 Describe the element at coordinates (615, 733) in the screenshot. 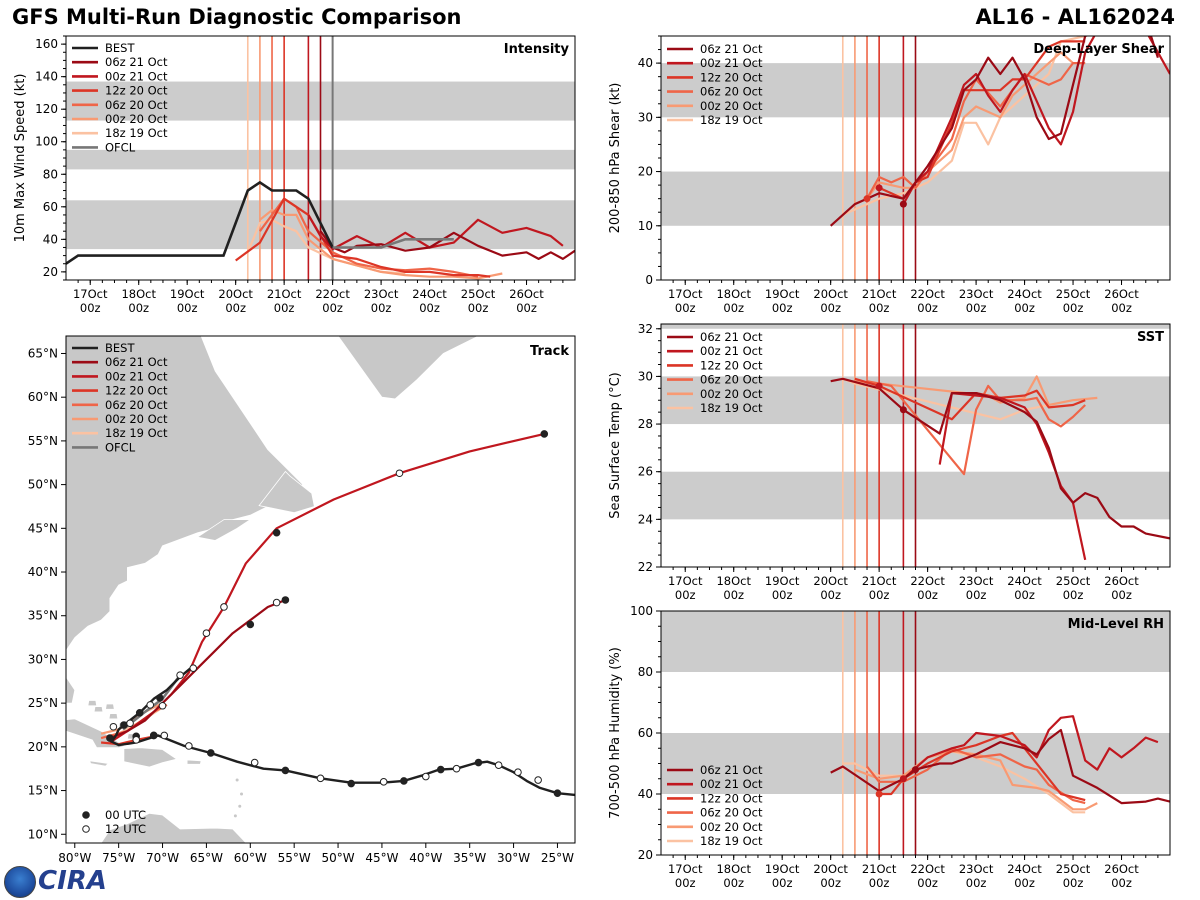

I see `y-axis-label: 700-500 hPa Humidity (%)` at that location.